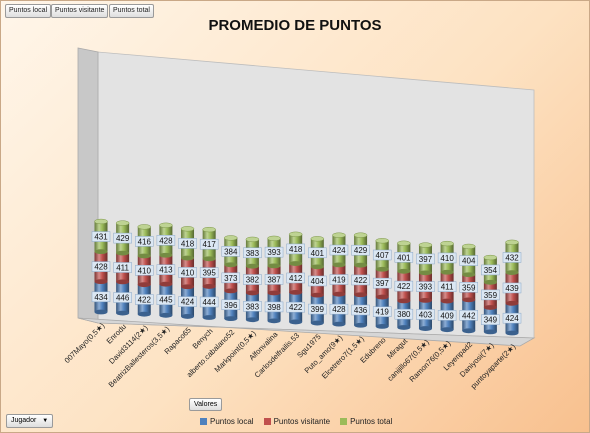 The width and height of the screenshot is (590, 433). Describe the element at coordinates (274, 307) in the screenshot. I see `data-label: 398` at that location.